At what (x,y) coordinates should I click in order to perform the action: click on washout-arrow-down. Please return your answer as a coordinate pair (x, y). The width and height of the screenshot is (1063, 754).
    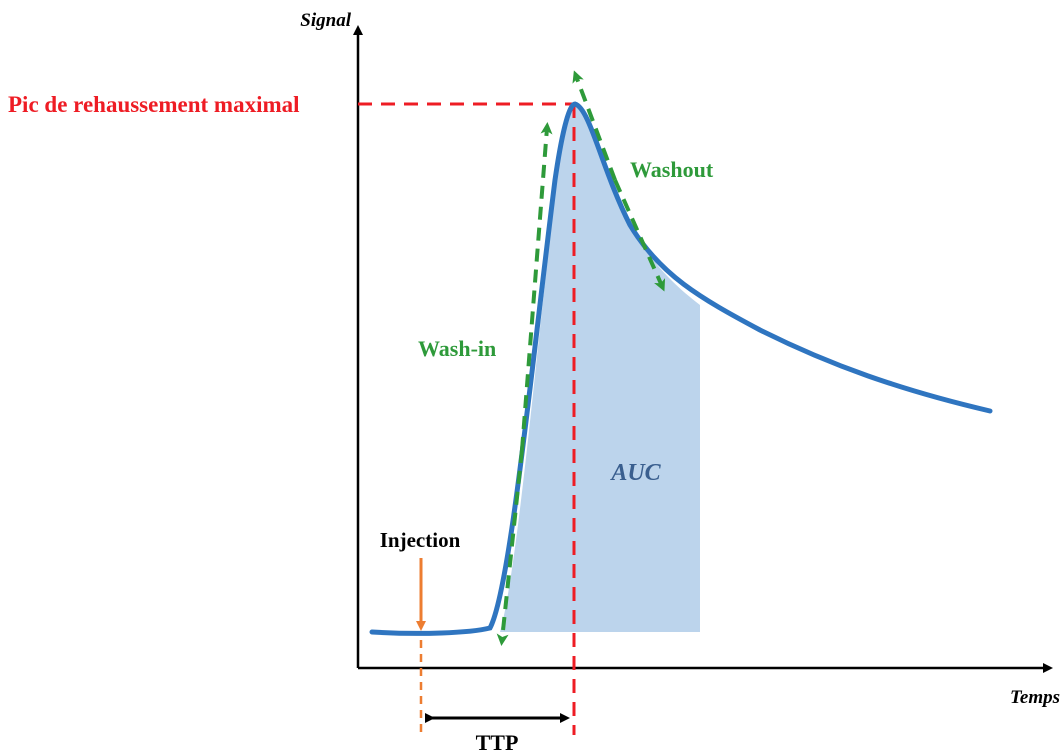
    Looking at the image, I should click on (639, 235).